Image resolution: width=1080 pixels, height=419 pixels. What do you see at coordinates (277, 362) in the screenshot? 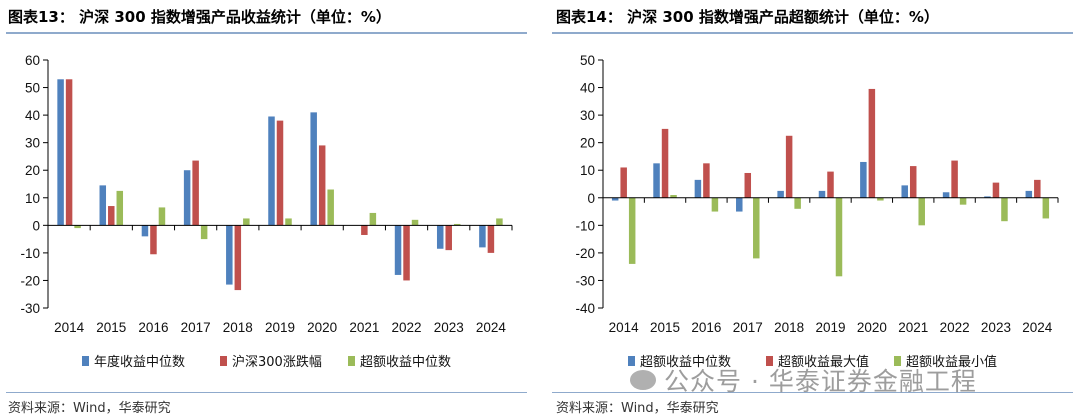
I see `chart-13-legend-label-1: 沪深300涨跌幅` at bounding box center [277, 362].